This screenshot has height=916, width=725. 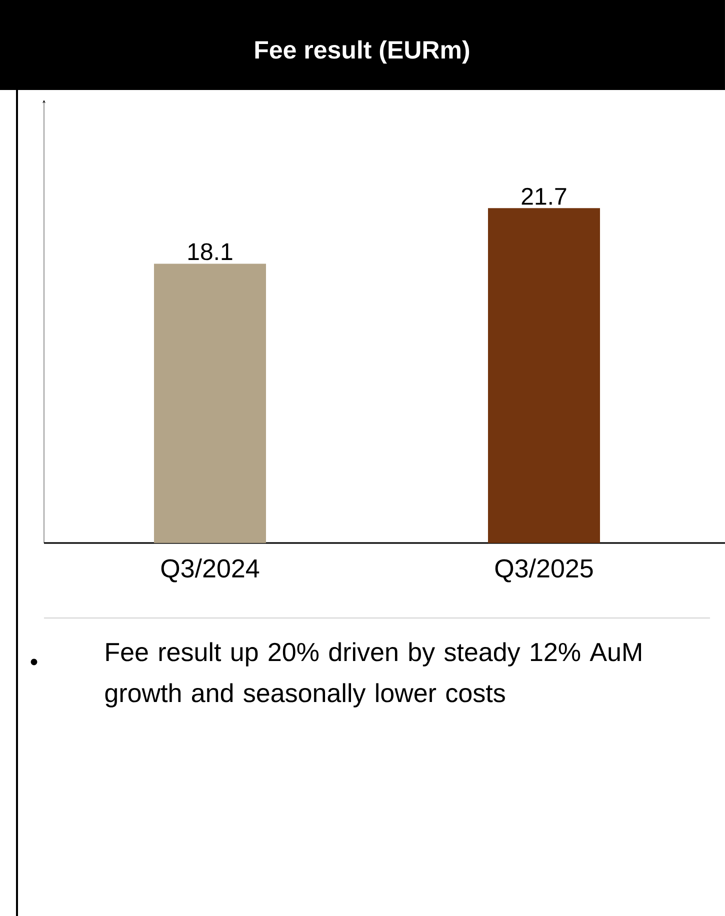 I want to click on text: Fee result up 20% driven by steady 12% AuM growth and seasonally lower costs, so click(x=373, y=675).